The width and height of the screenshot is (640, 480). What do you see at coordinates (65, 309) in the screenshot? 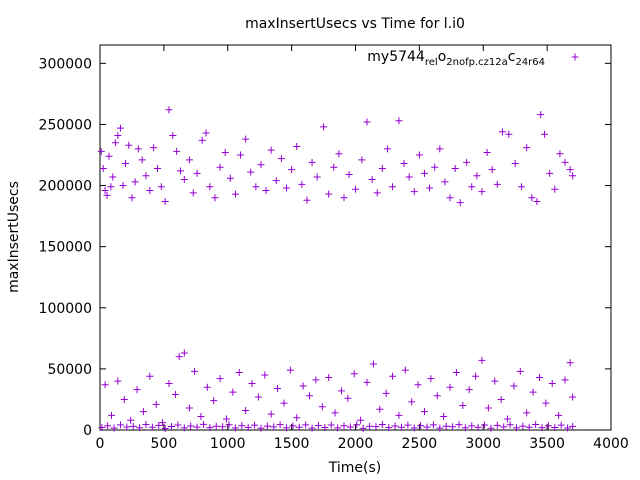
I see `y-tick-label: 100000` at bounding box center [65, 309].